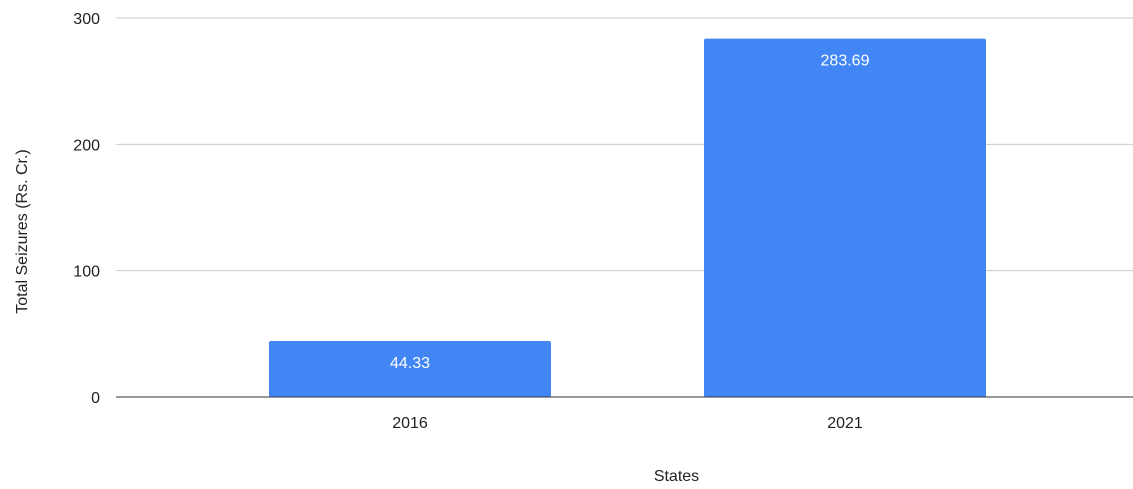 The width and height of the screenshot is (1133, 489). I want to click on y-tick-label: 200, so click(86, 145).